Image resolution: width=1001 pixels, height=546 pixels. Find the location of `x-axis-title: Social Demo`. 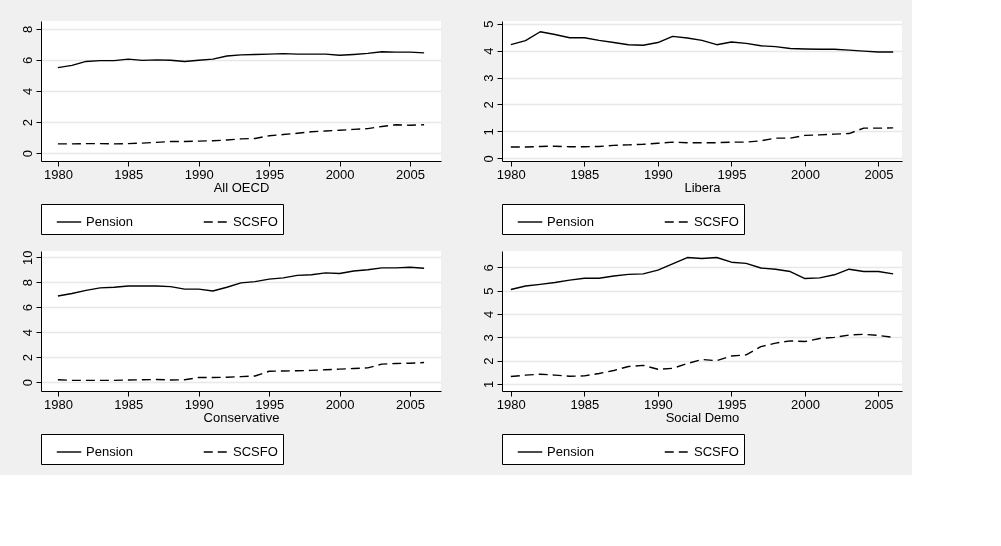

x-axis-title: Social Demo is located at coordinates (702, 417).